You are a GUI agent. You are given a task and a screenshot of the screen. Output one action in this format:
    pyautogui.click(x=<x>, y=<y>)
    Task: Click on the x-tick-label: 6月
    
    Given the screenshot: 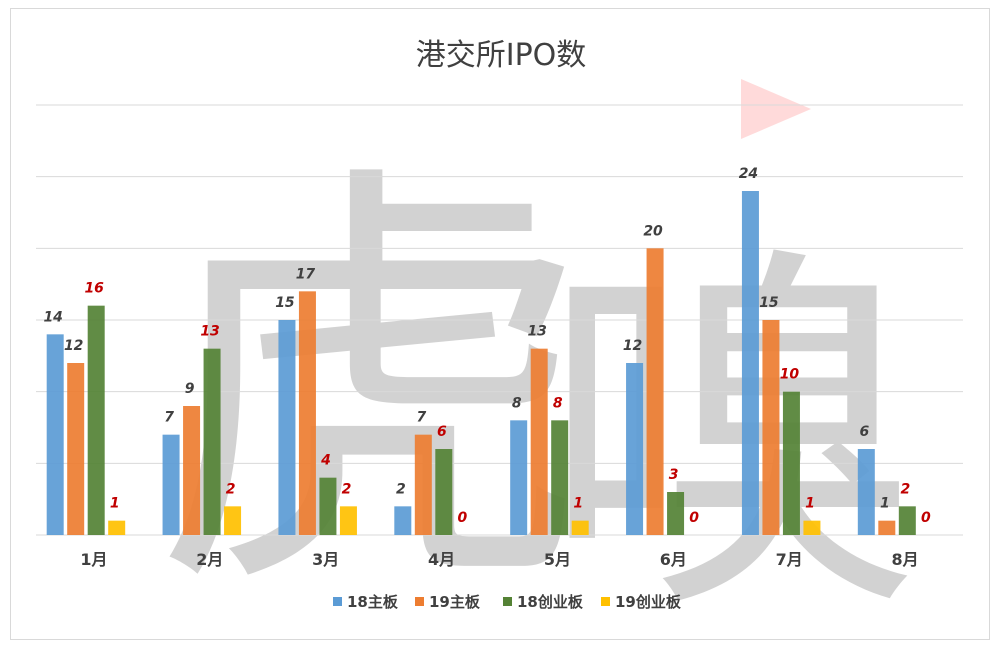 What is the action you would take?
    pyautogui.click(x=673, y=559)
    